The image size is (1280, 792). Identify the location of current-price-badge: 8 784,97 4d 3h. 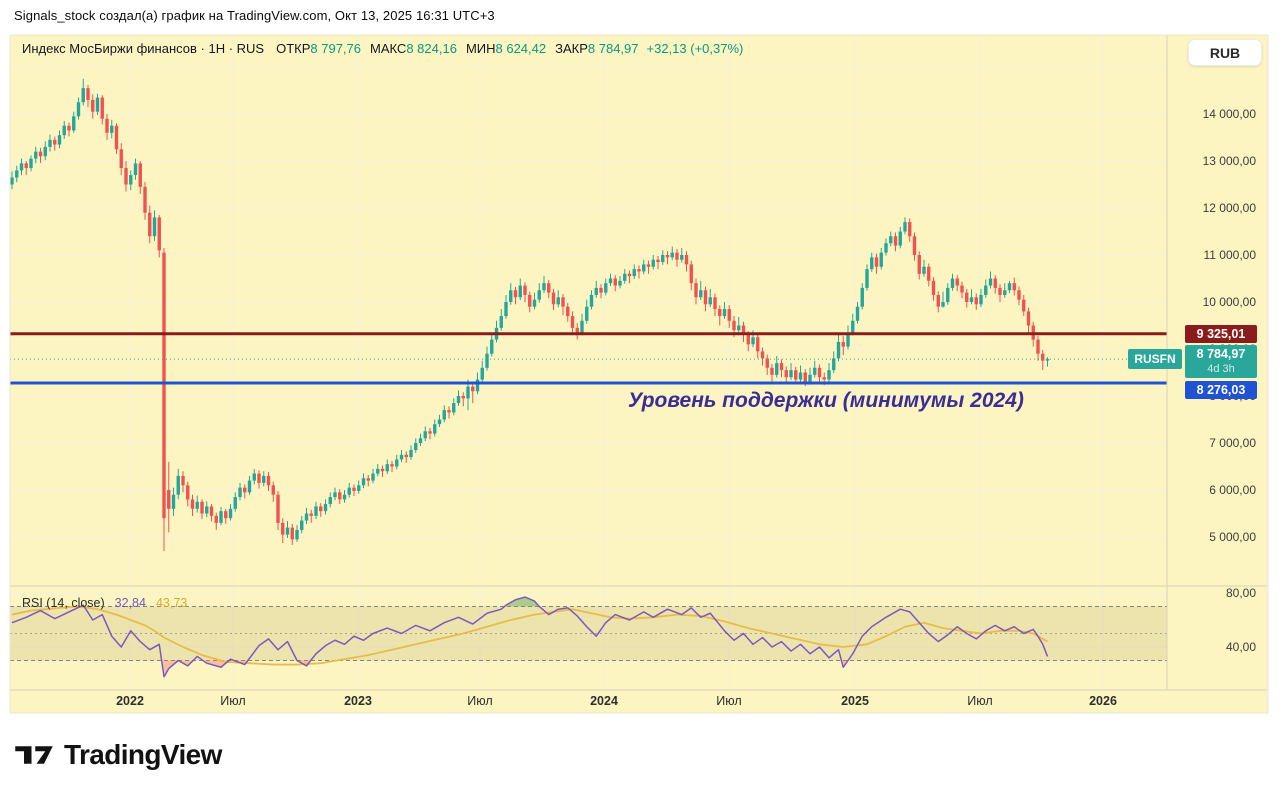
(1221, 361).